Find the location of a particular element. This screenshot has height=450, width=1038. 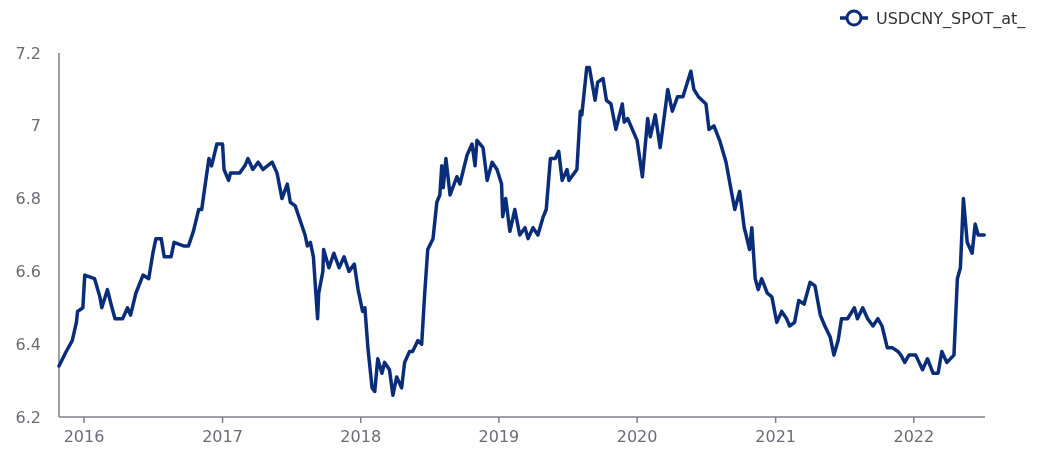

y-tick-label: 6.2 is located at coordinates (28, 417).